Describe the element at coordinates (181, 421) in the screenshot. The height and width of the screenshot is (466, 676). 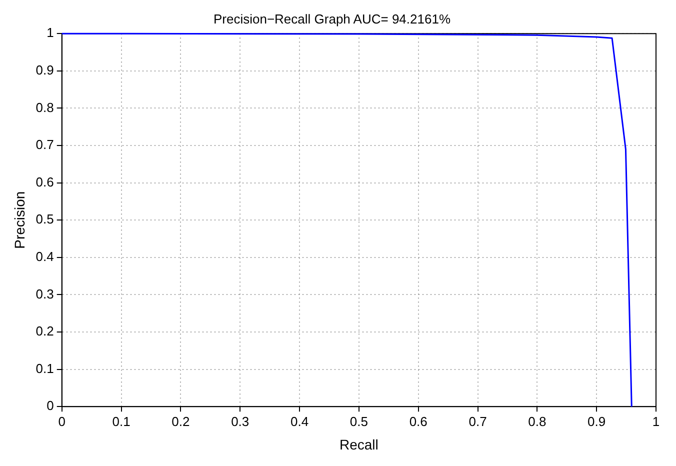
I see `x-tick-label: 0.2` at that location.